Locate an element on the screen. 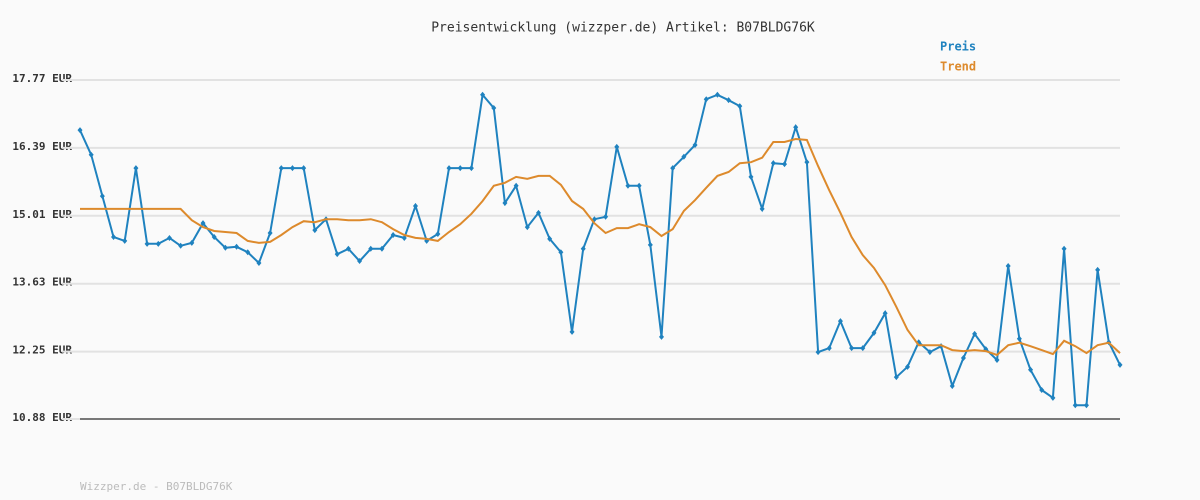 The image size is (1200, 500). y-tick-label: 15.01 EUR is located at coordinates (42, 214).